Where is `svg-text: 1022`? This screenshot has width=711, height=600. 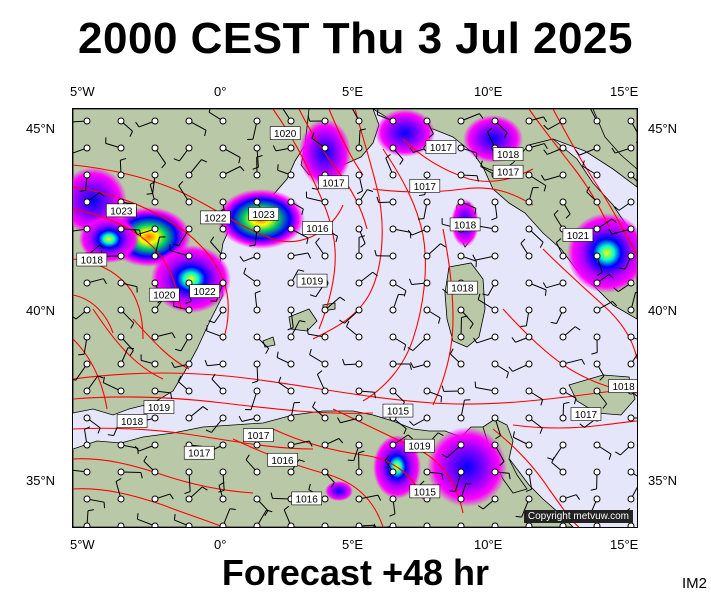
svg-text: 1022 is located at coordinates (215, 218).